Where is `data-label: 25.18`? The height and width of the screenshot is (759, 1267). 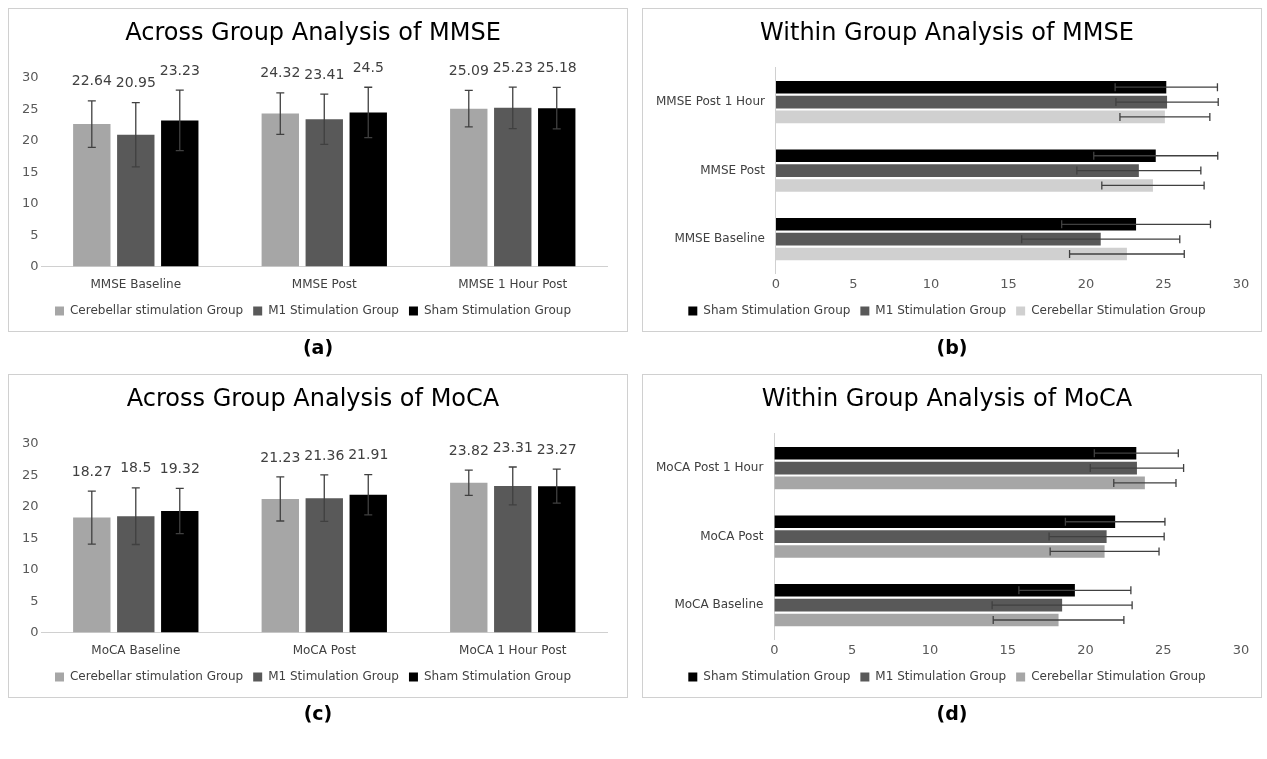 data-label: 25.18 is located at coordinates (556, 67).